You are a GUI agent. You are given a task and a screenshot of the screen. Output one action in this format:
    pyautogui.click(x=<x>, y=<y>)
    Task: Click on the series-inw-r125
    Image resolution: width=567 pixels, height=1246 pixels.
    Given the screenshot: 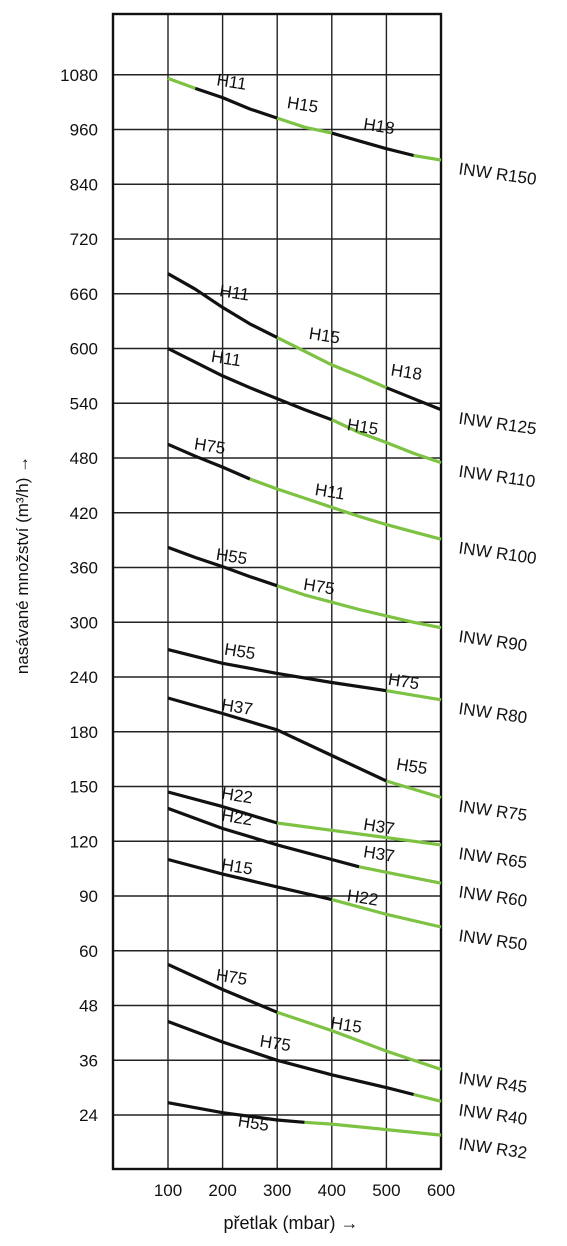 What is the action you would take?
    pyautogui.click(x=304, y=342)
    